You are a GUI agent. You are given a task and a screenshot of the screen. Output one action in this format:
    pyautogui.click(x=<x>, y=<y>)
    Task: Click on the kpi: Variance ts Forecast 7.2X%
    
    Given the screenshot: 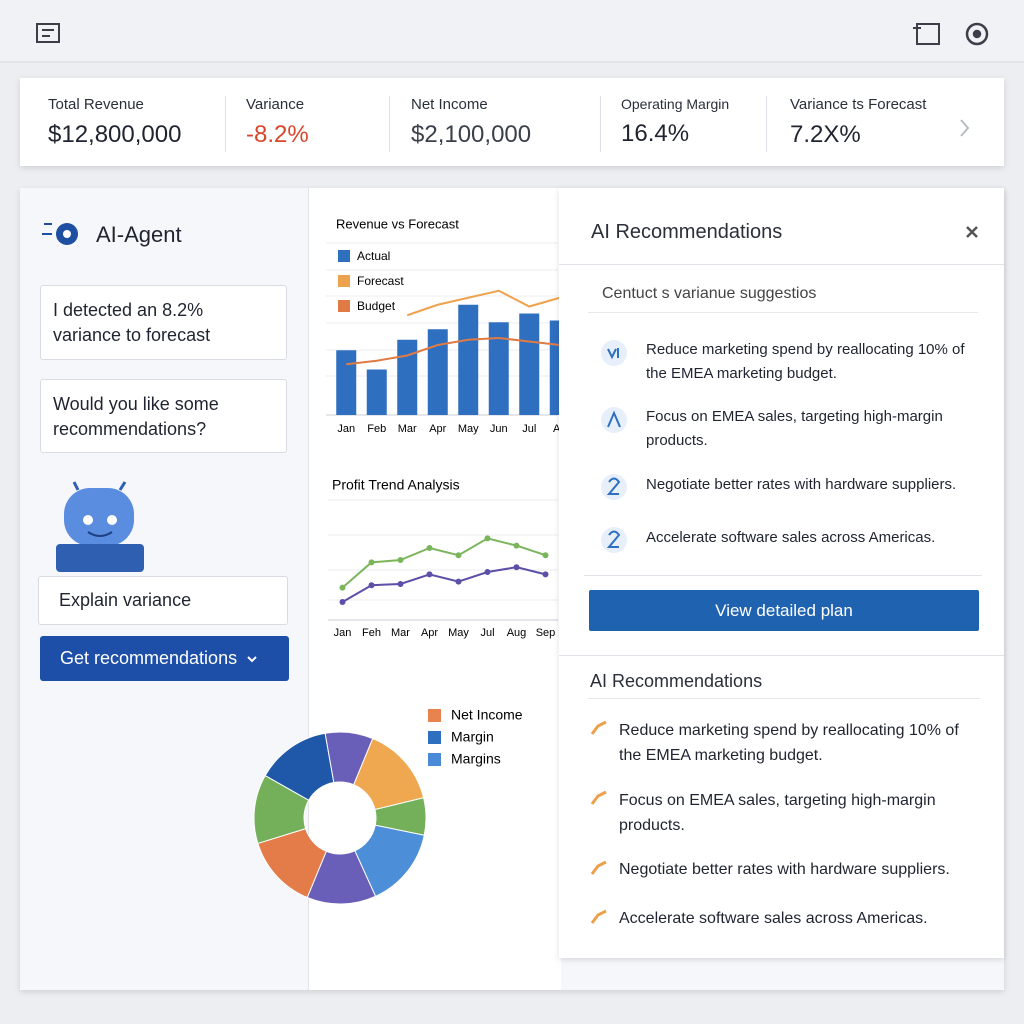 What is the action you would take?
    pyautogui.click(x=858, y=122)
    